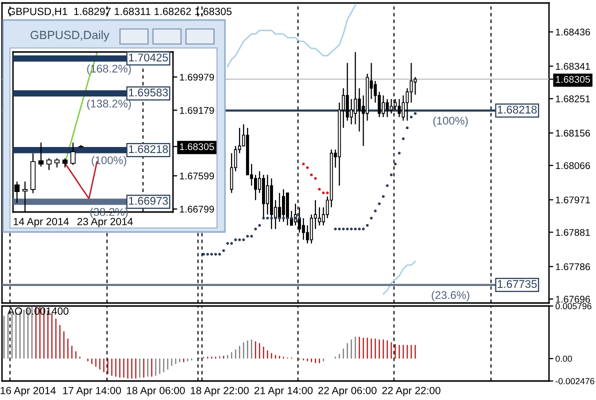 Image resolution: width=596 pixels, height=400 pixels. I want to click on chart-title: GBPUSD,H1 1.68297 1.68311 1.68262 1.68305, so click(120, 12).